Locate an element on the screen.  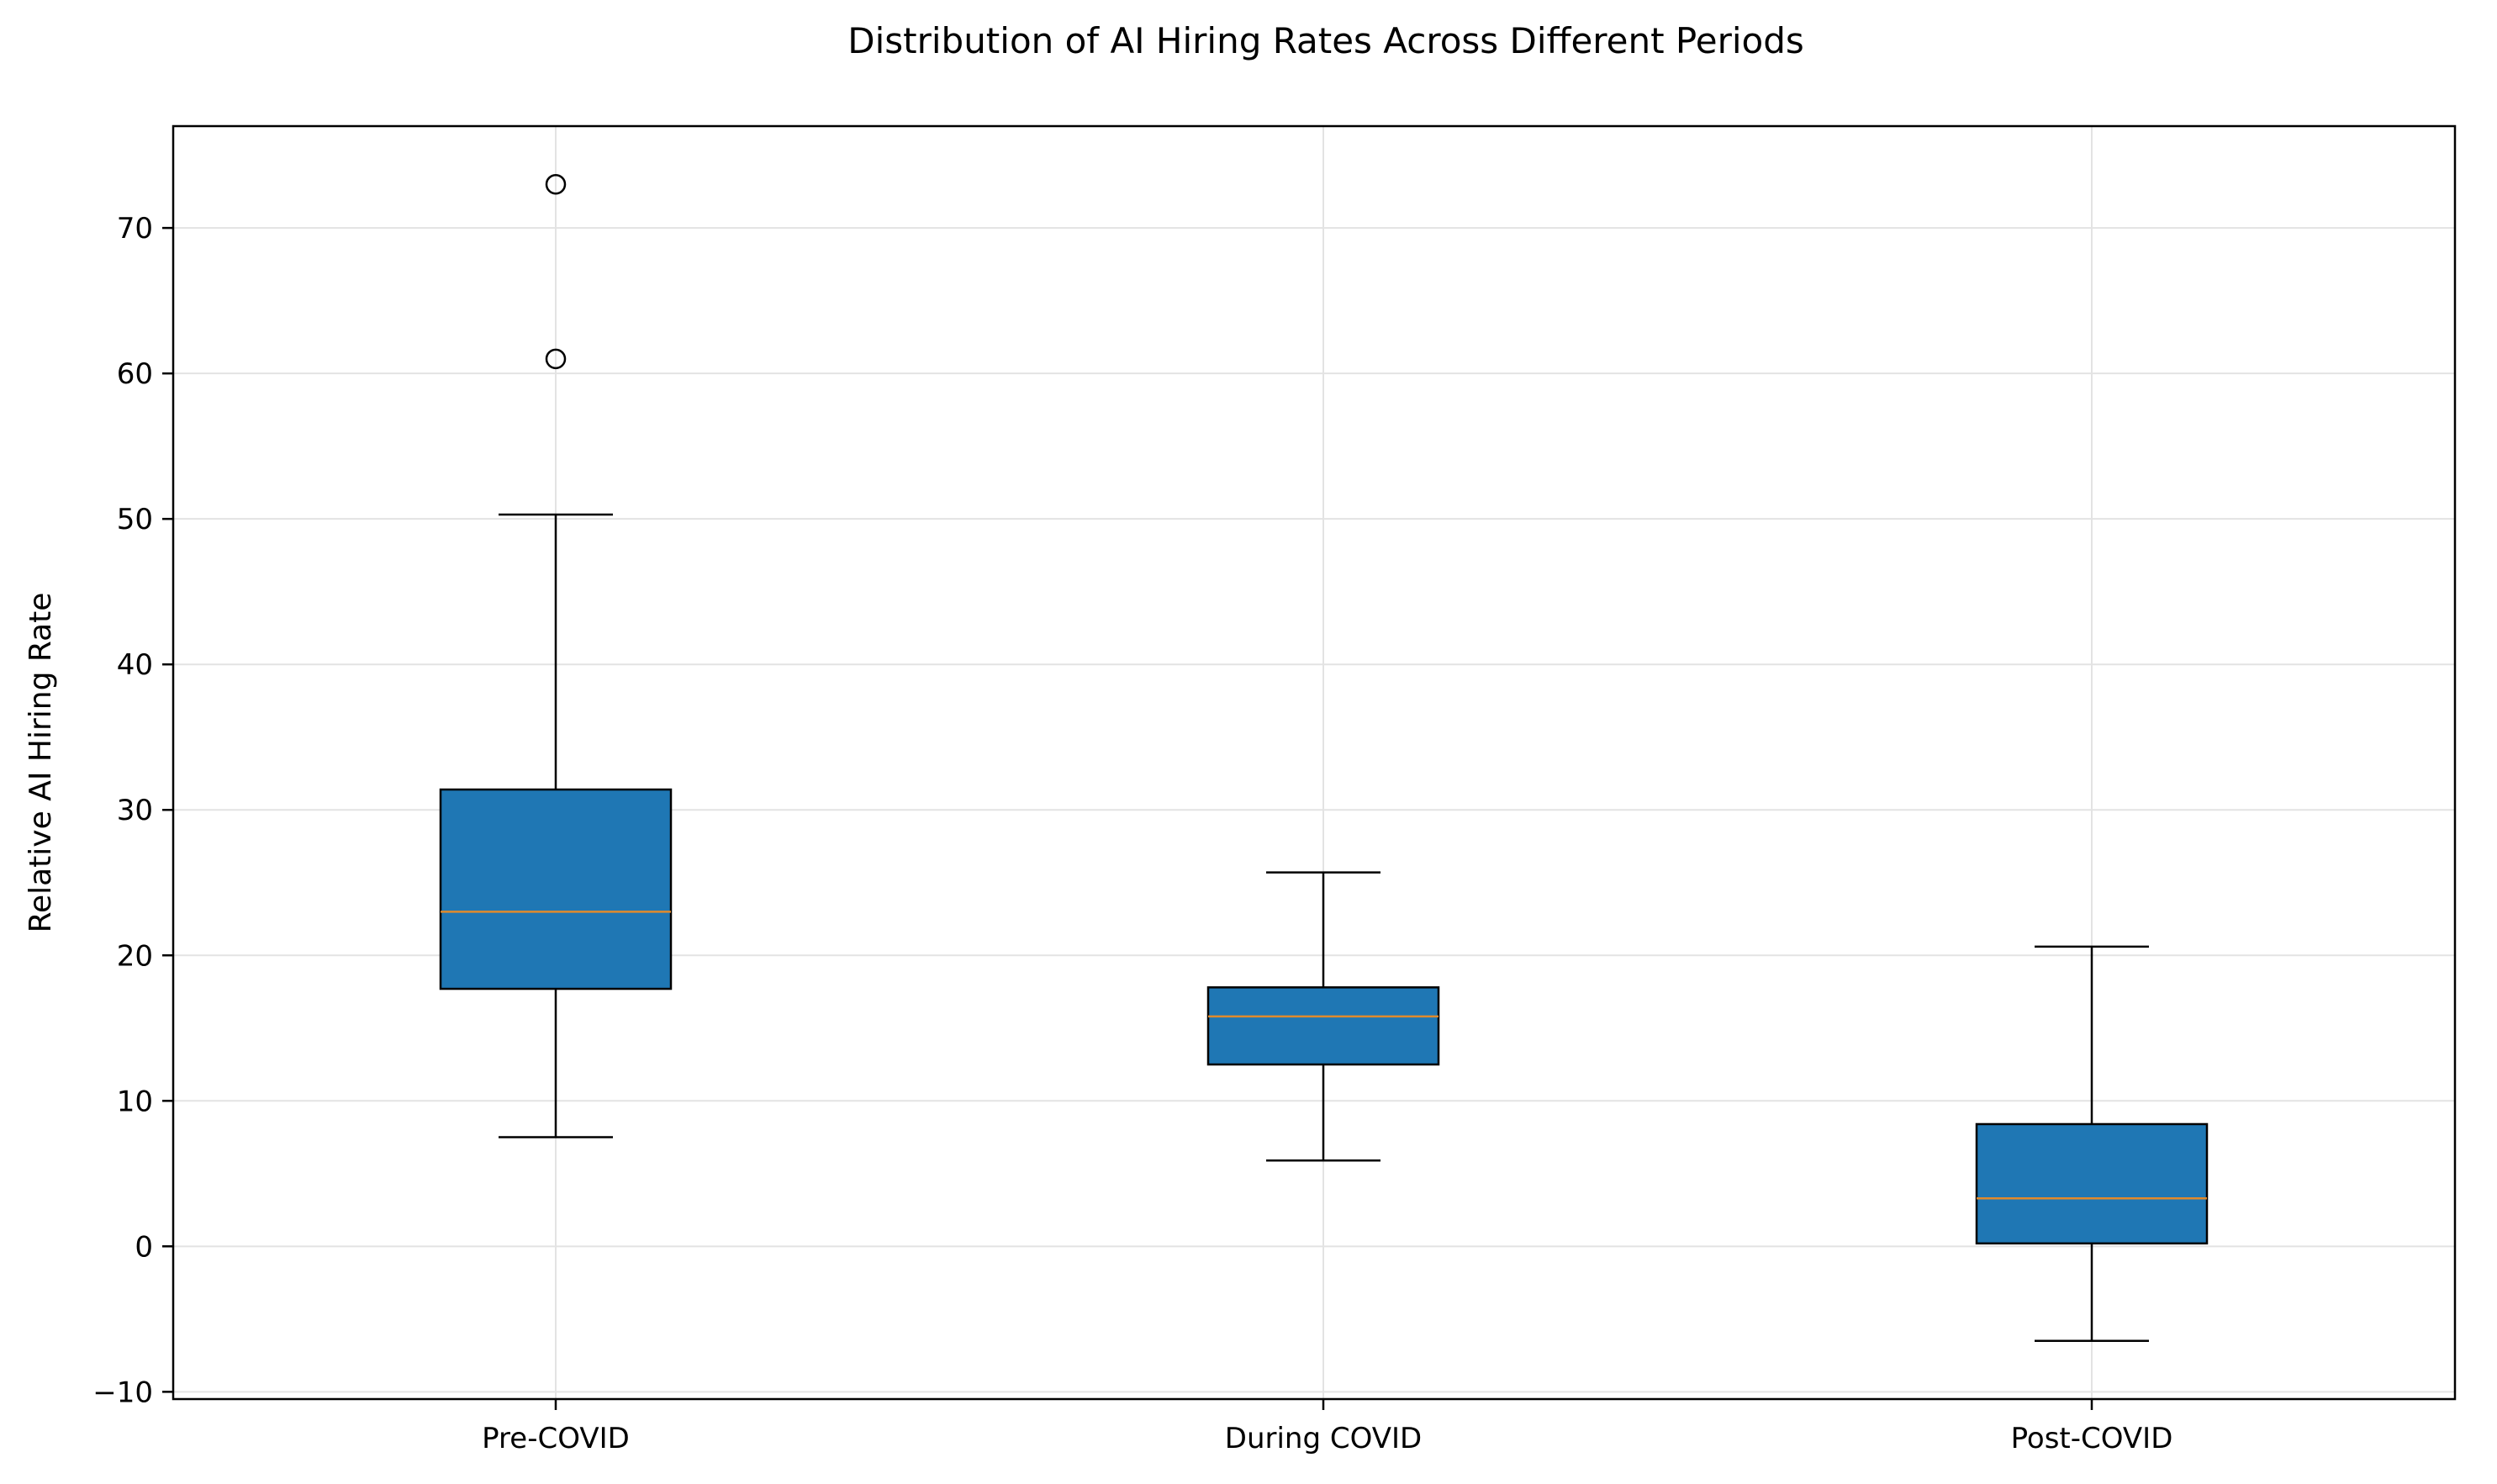
box-post-covid is located at coordinates (2092, 1144).